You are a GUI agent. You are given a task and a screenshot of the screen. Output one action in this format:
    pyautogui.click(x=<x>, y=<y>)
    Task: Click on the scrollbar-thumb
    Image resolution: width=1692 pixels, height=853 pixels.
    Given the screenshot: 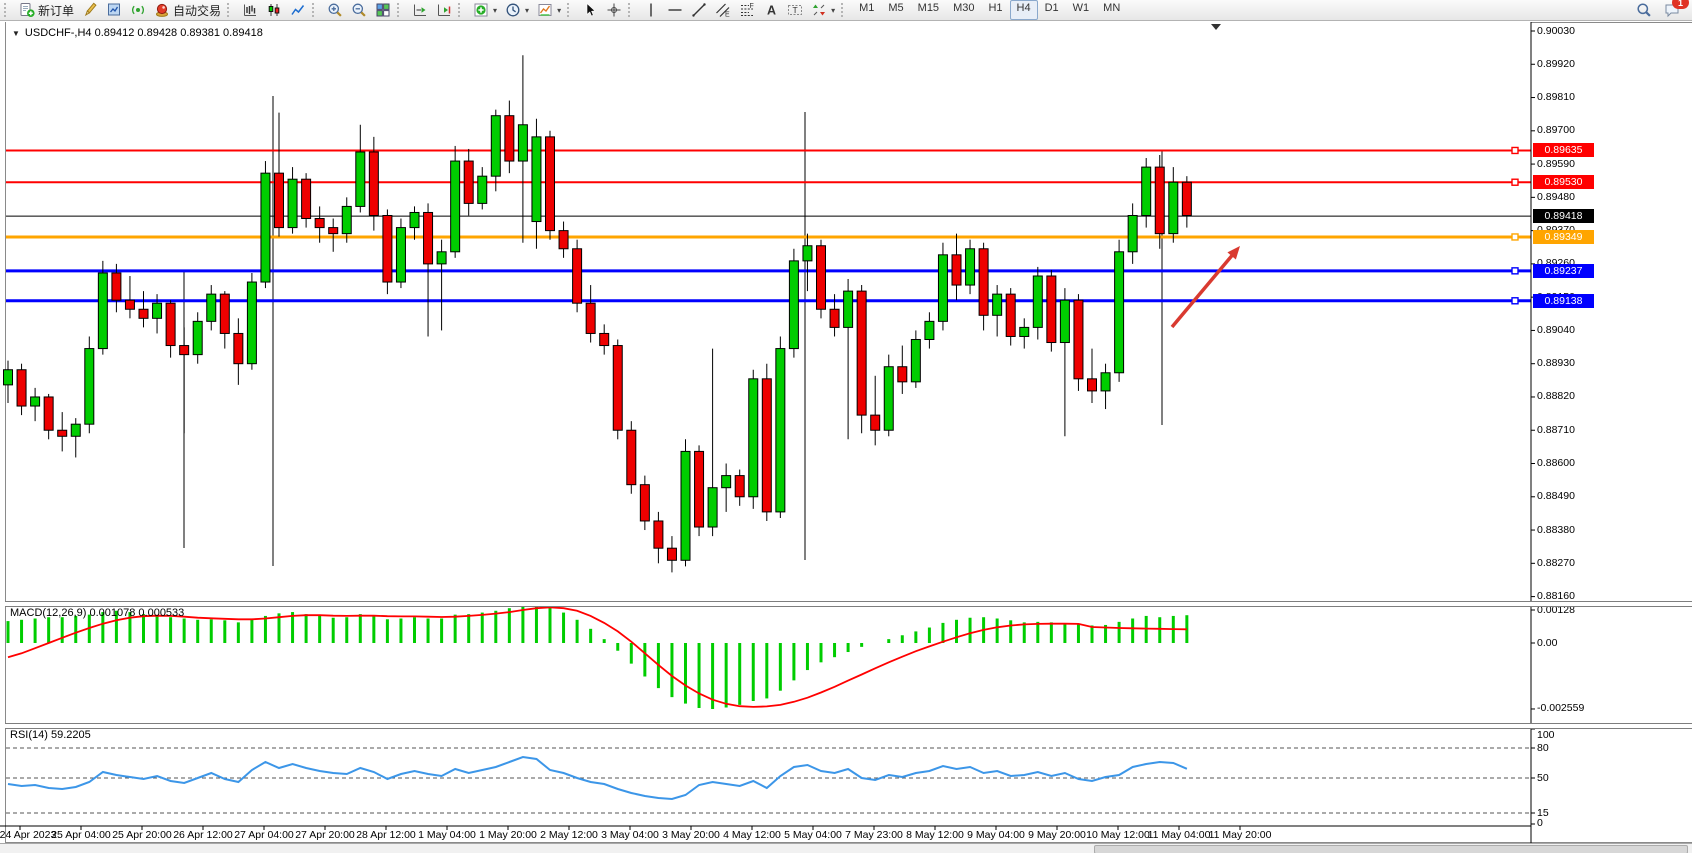 What is the action you would take?
    pyautogui.click(x=1391, y=849)
    